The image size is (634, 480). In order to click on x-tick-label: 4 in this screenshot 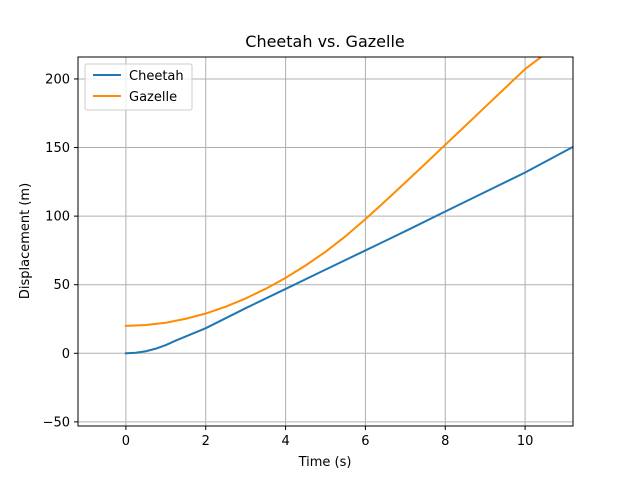, I will do `click(285, 441)`.